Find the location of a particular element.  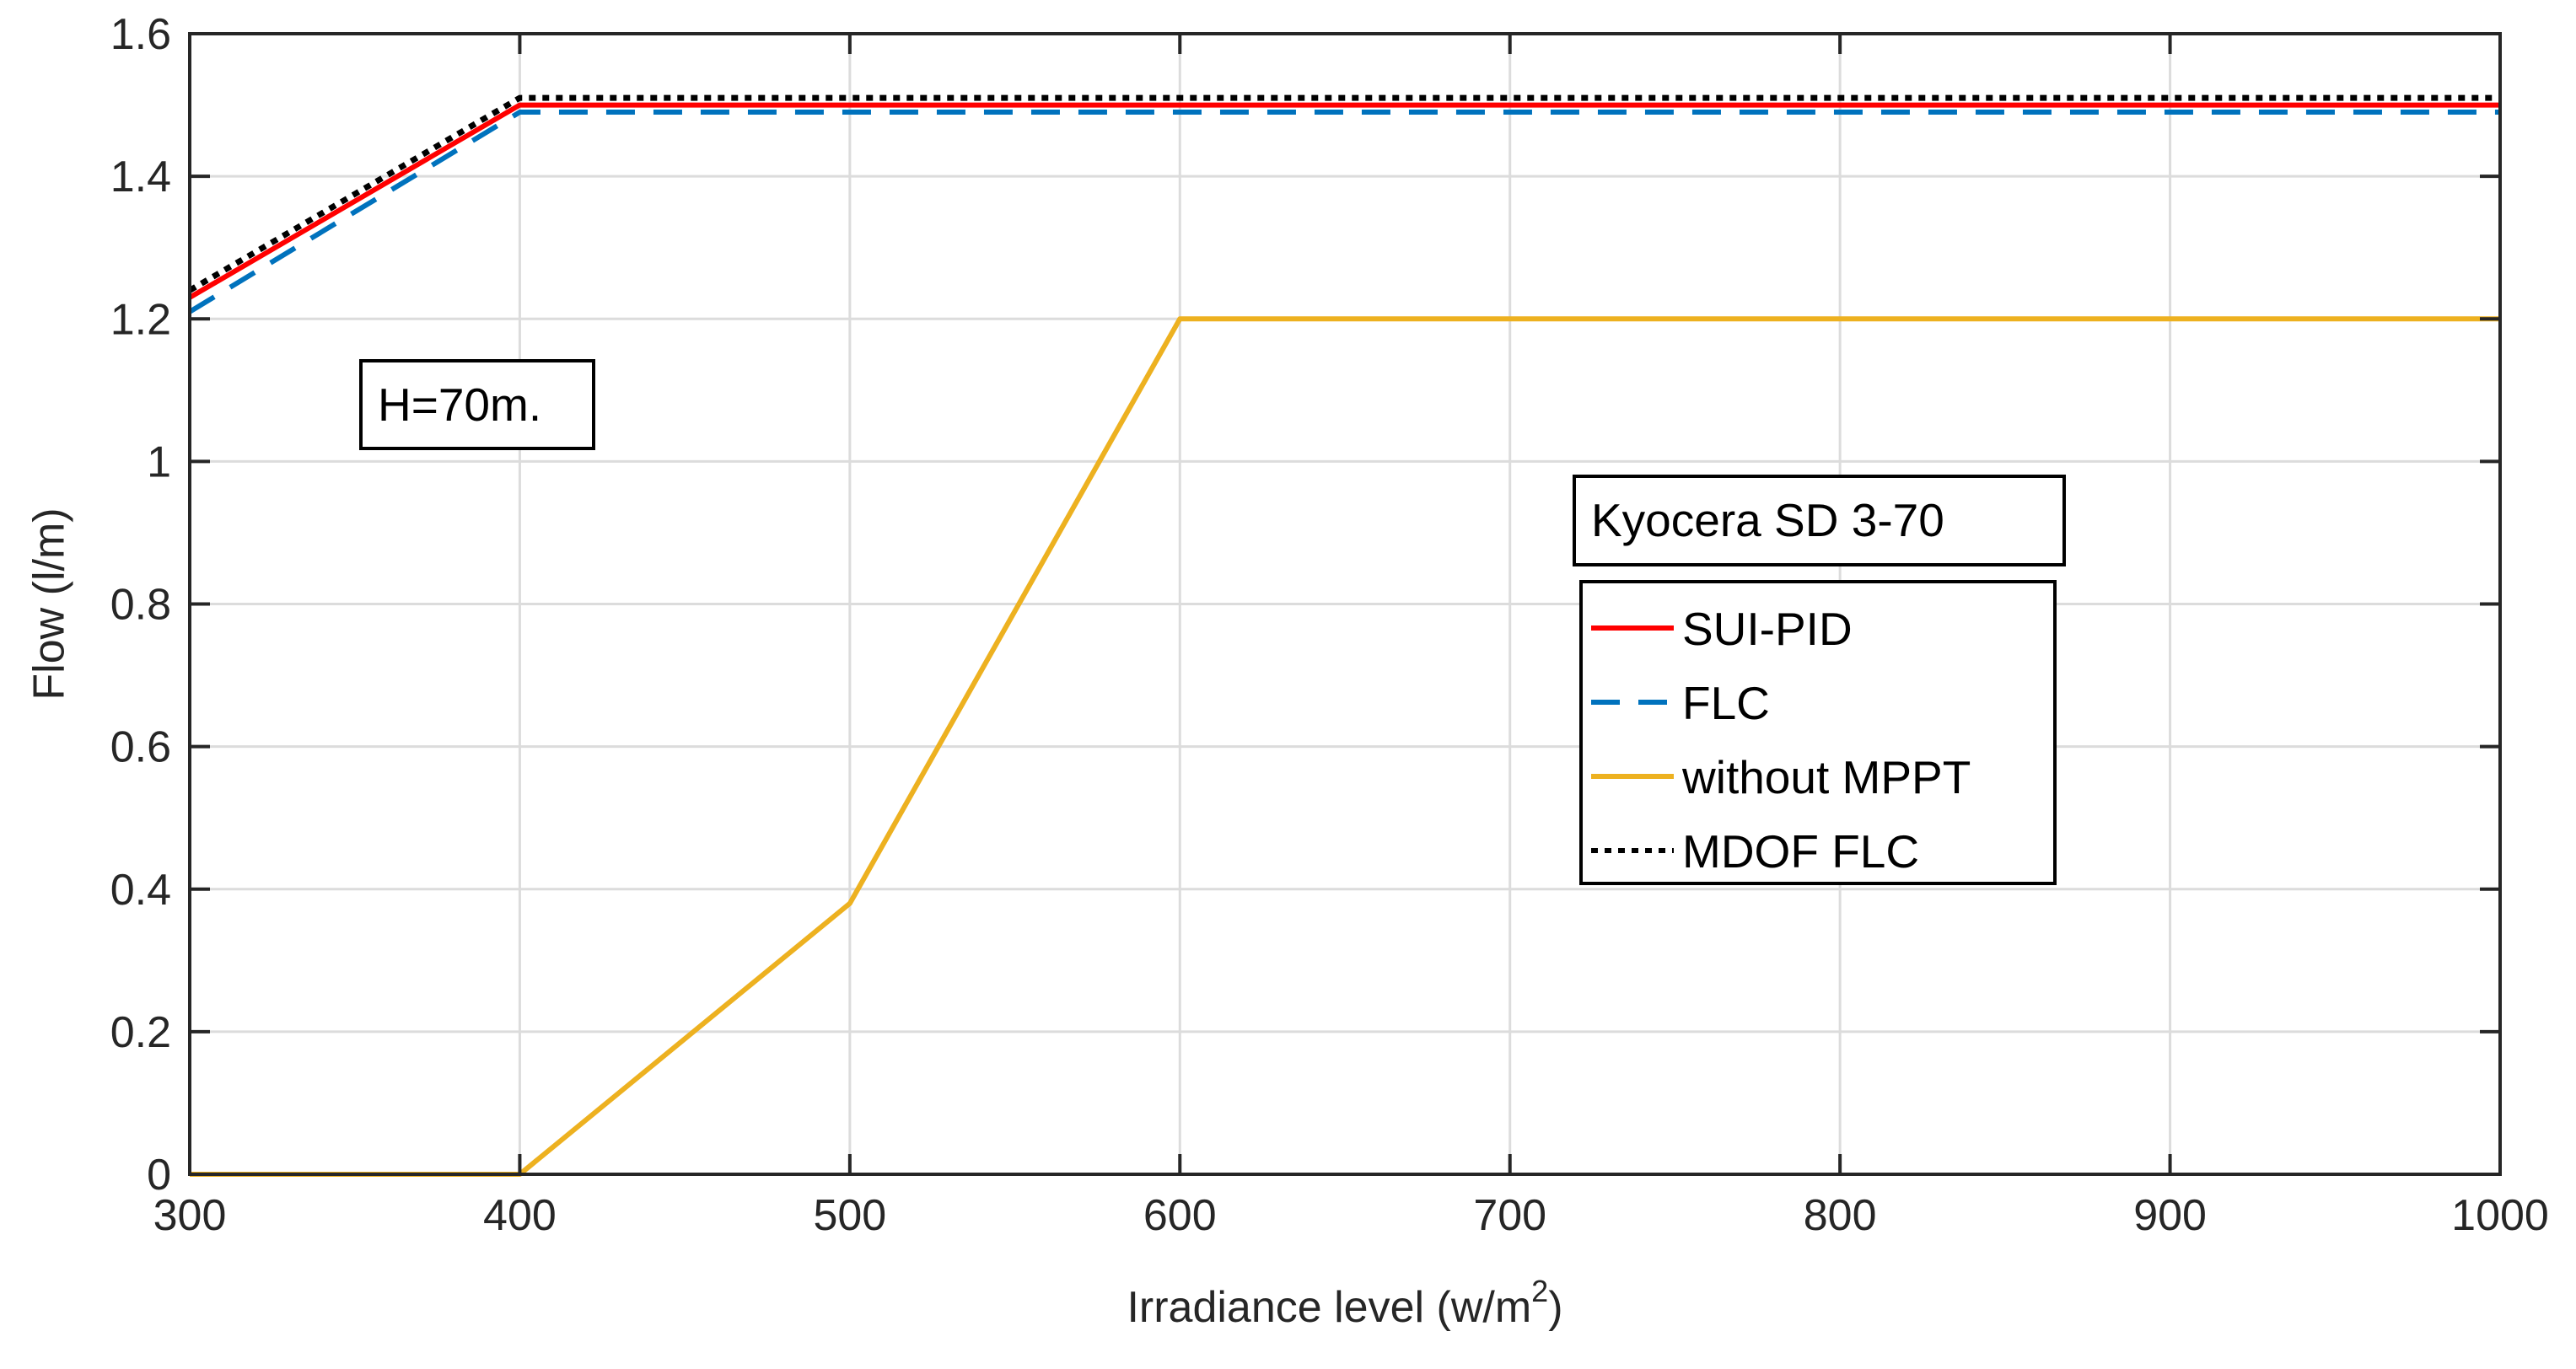

legend-title: Kyocera SD 3-70 is located at coordinates (1767, 520).